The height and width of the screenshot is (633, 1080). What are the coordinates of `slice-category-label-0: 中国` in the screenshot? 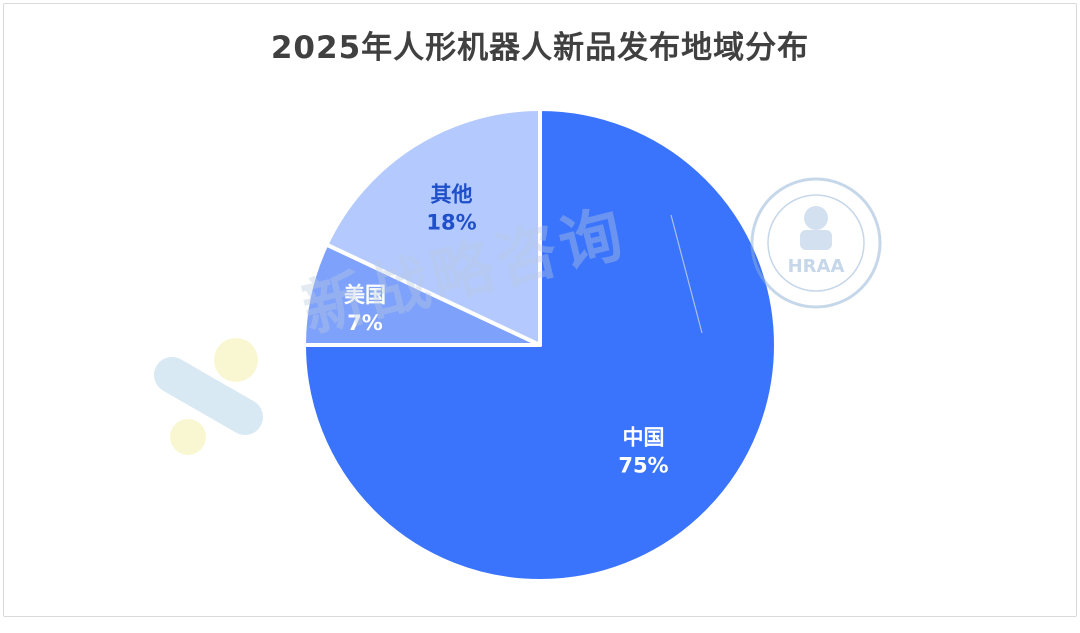 It's located at (643, 437).